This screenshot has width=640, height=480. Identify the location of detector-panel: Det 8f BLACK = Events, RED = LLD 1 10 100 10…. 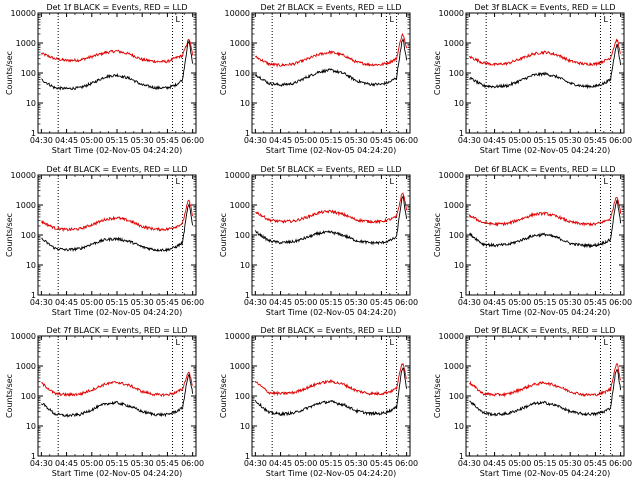
(318, 402).